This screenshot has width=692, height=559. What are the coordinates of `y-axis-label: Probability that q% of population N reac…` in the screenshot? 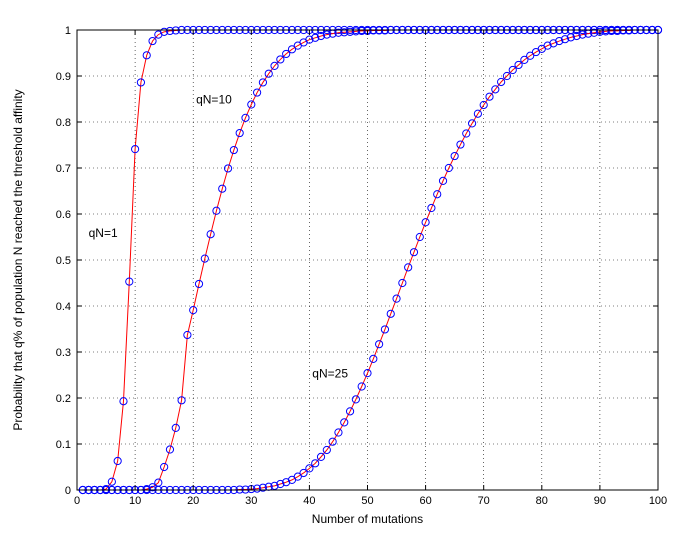 It's located at (18, 259).